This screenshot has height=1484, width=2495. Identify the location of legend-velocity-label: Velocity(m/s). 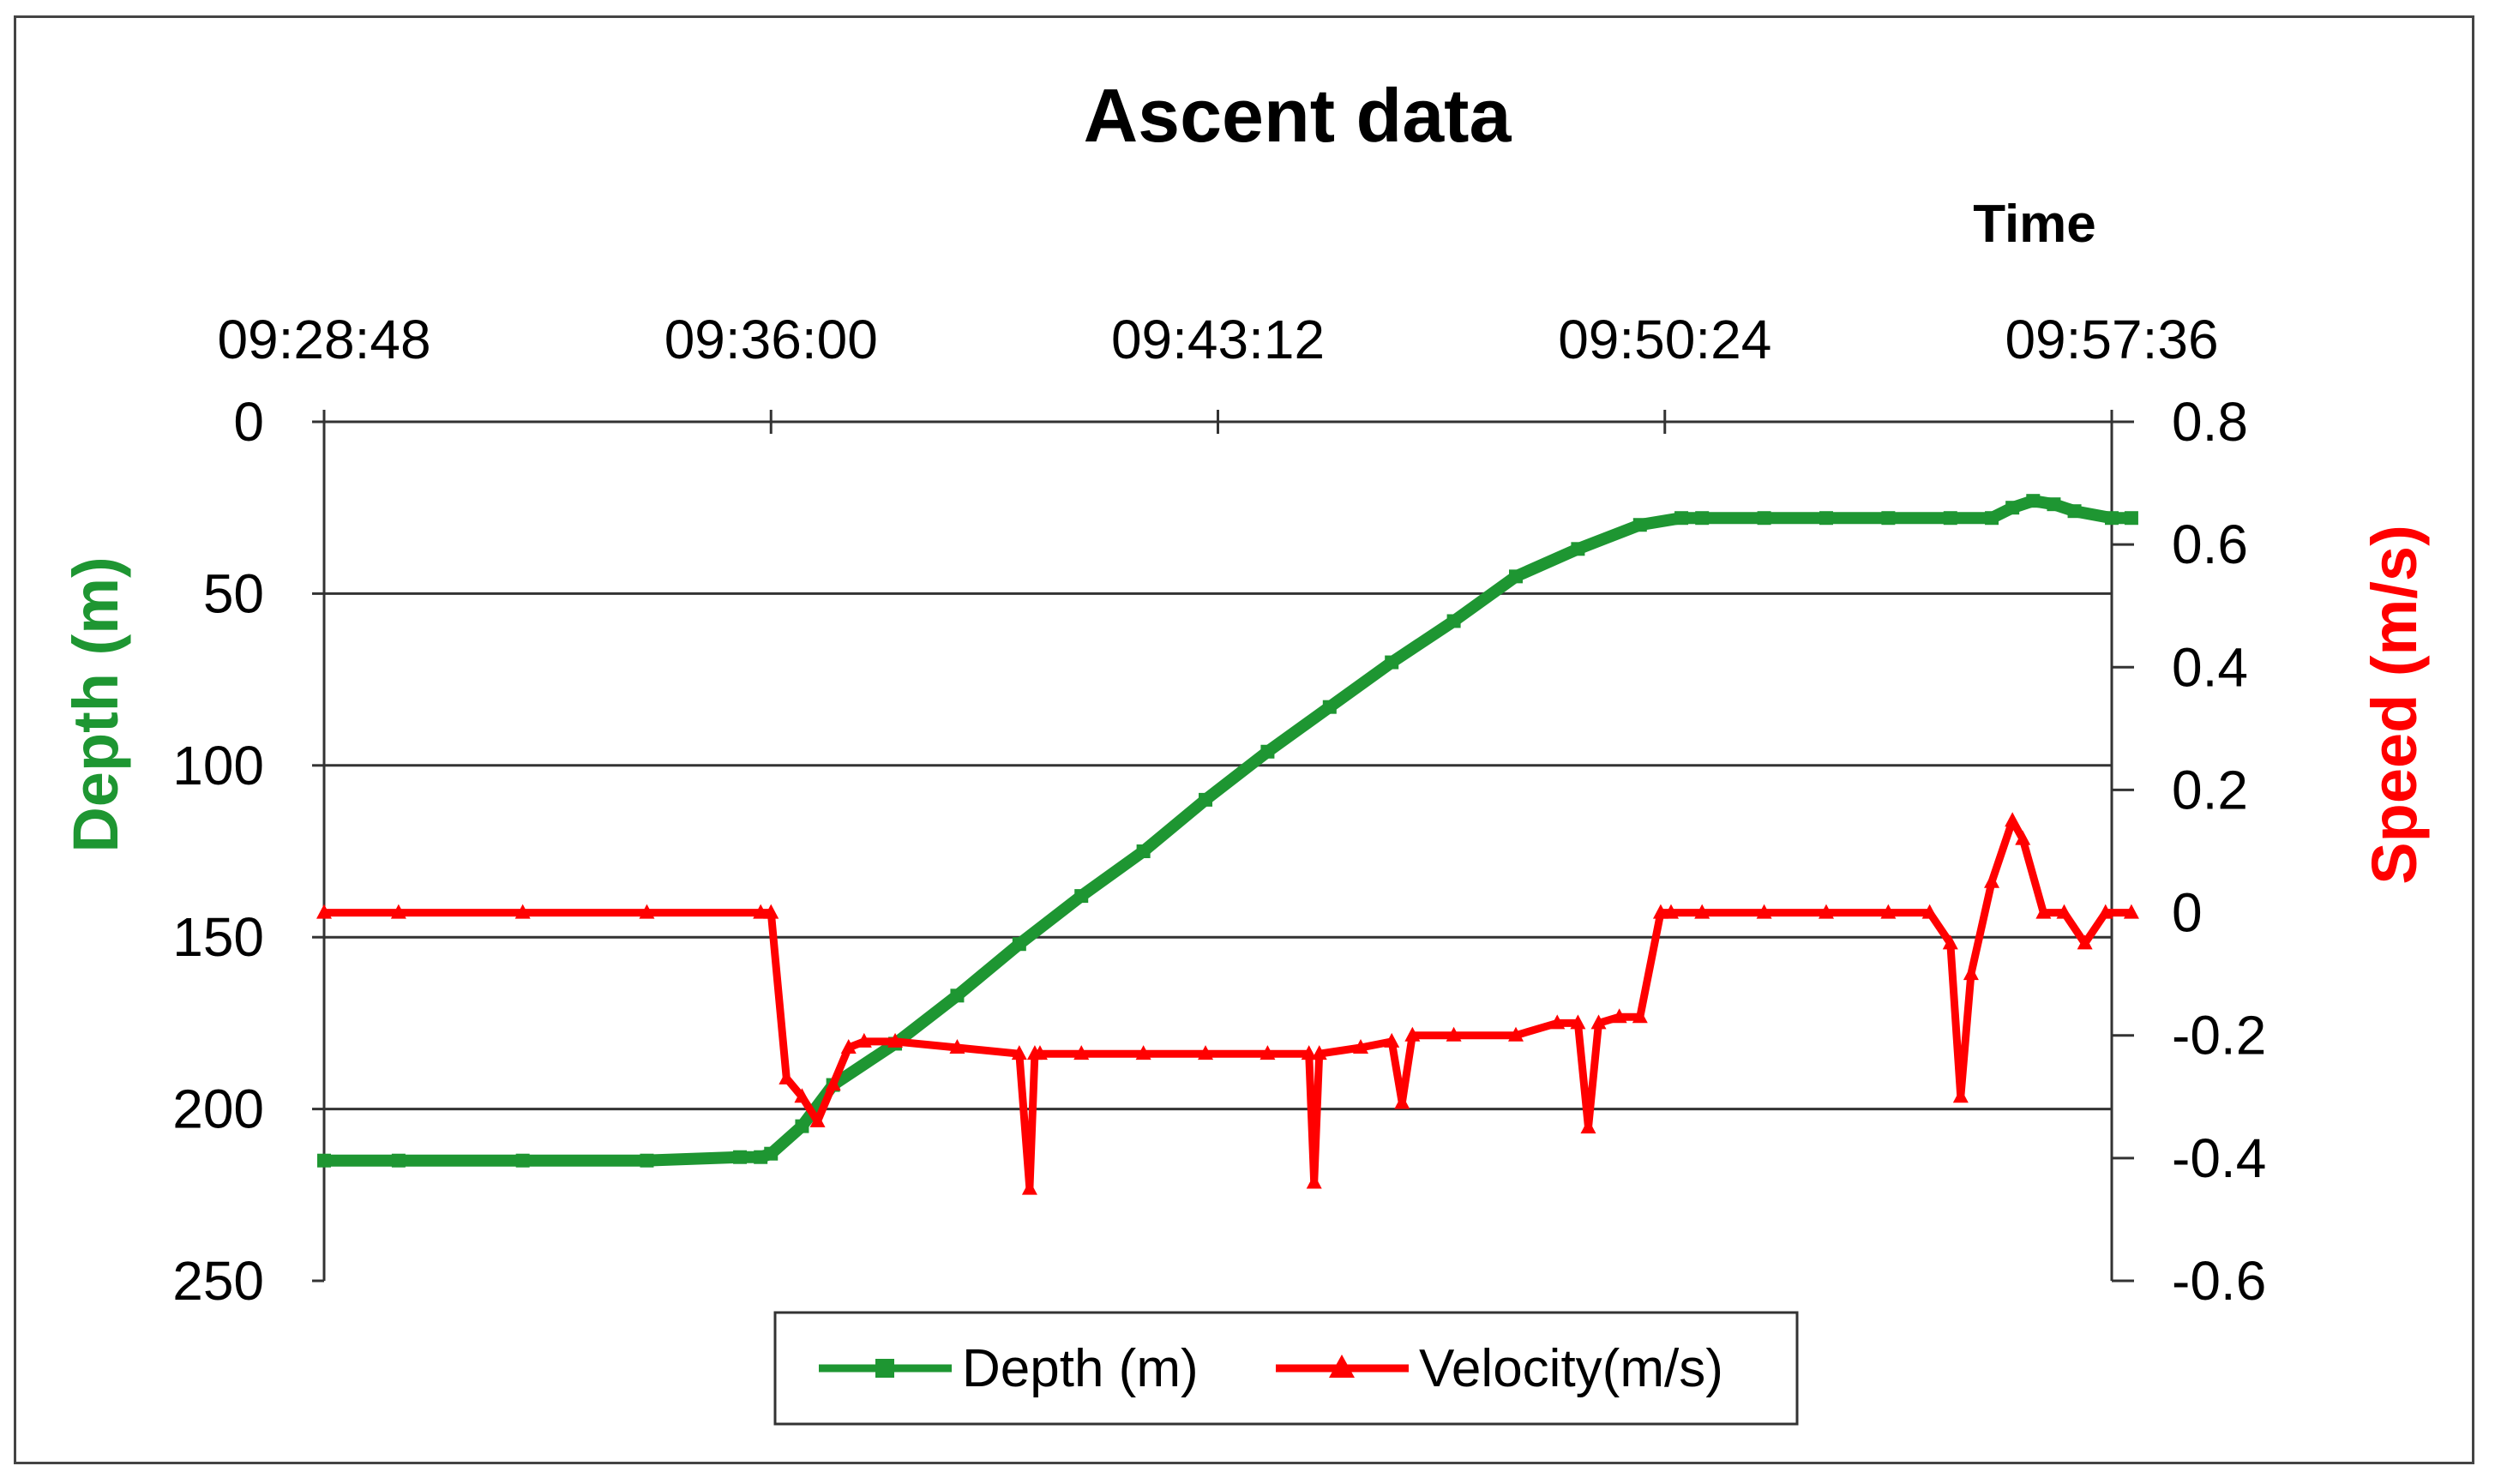
(1571, 1368).